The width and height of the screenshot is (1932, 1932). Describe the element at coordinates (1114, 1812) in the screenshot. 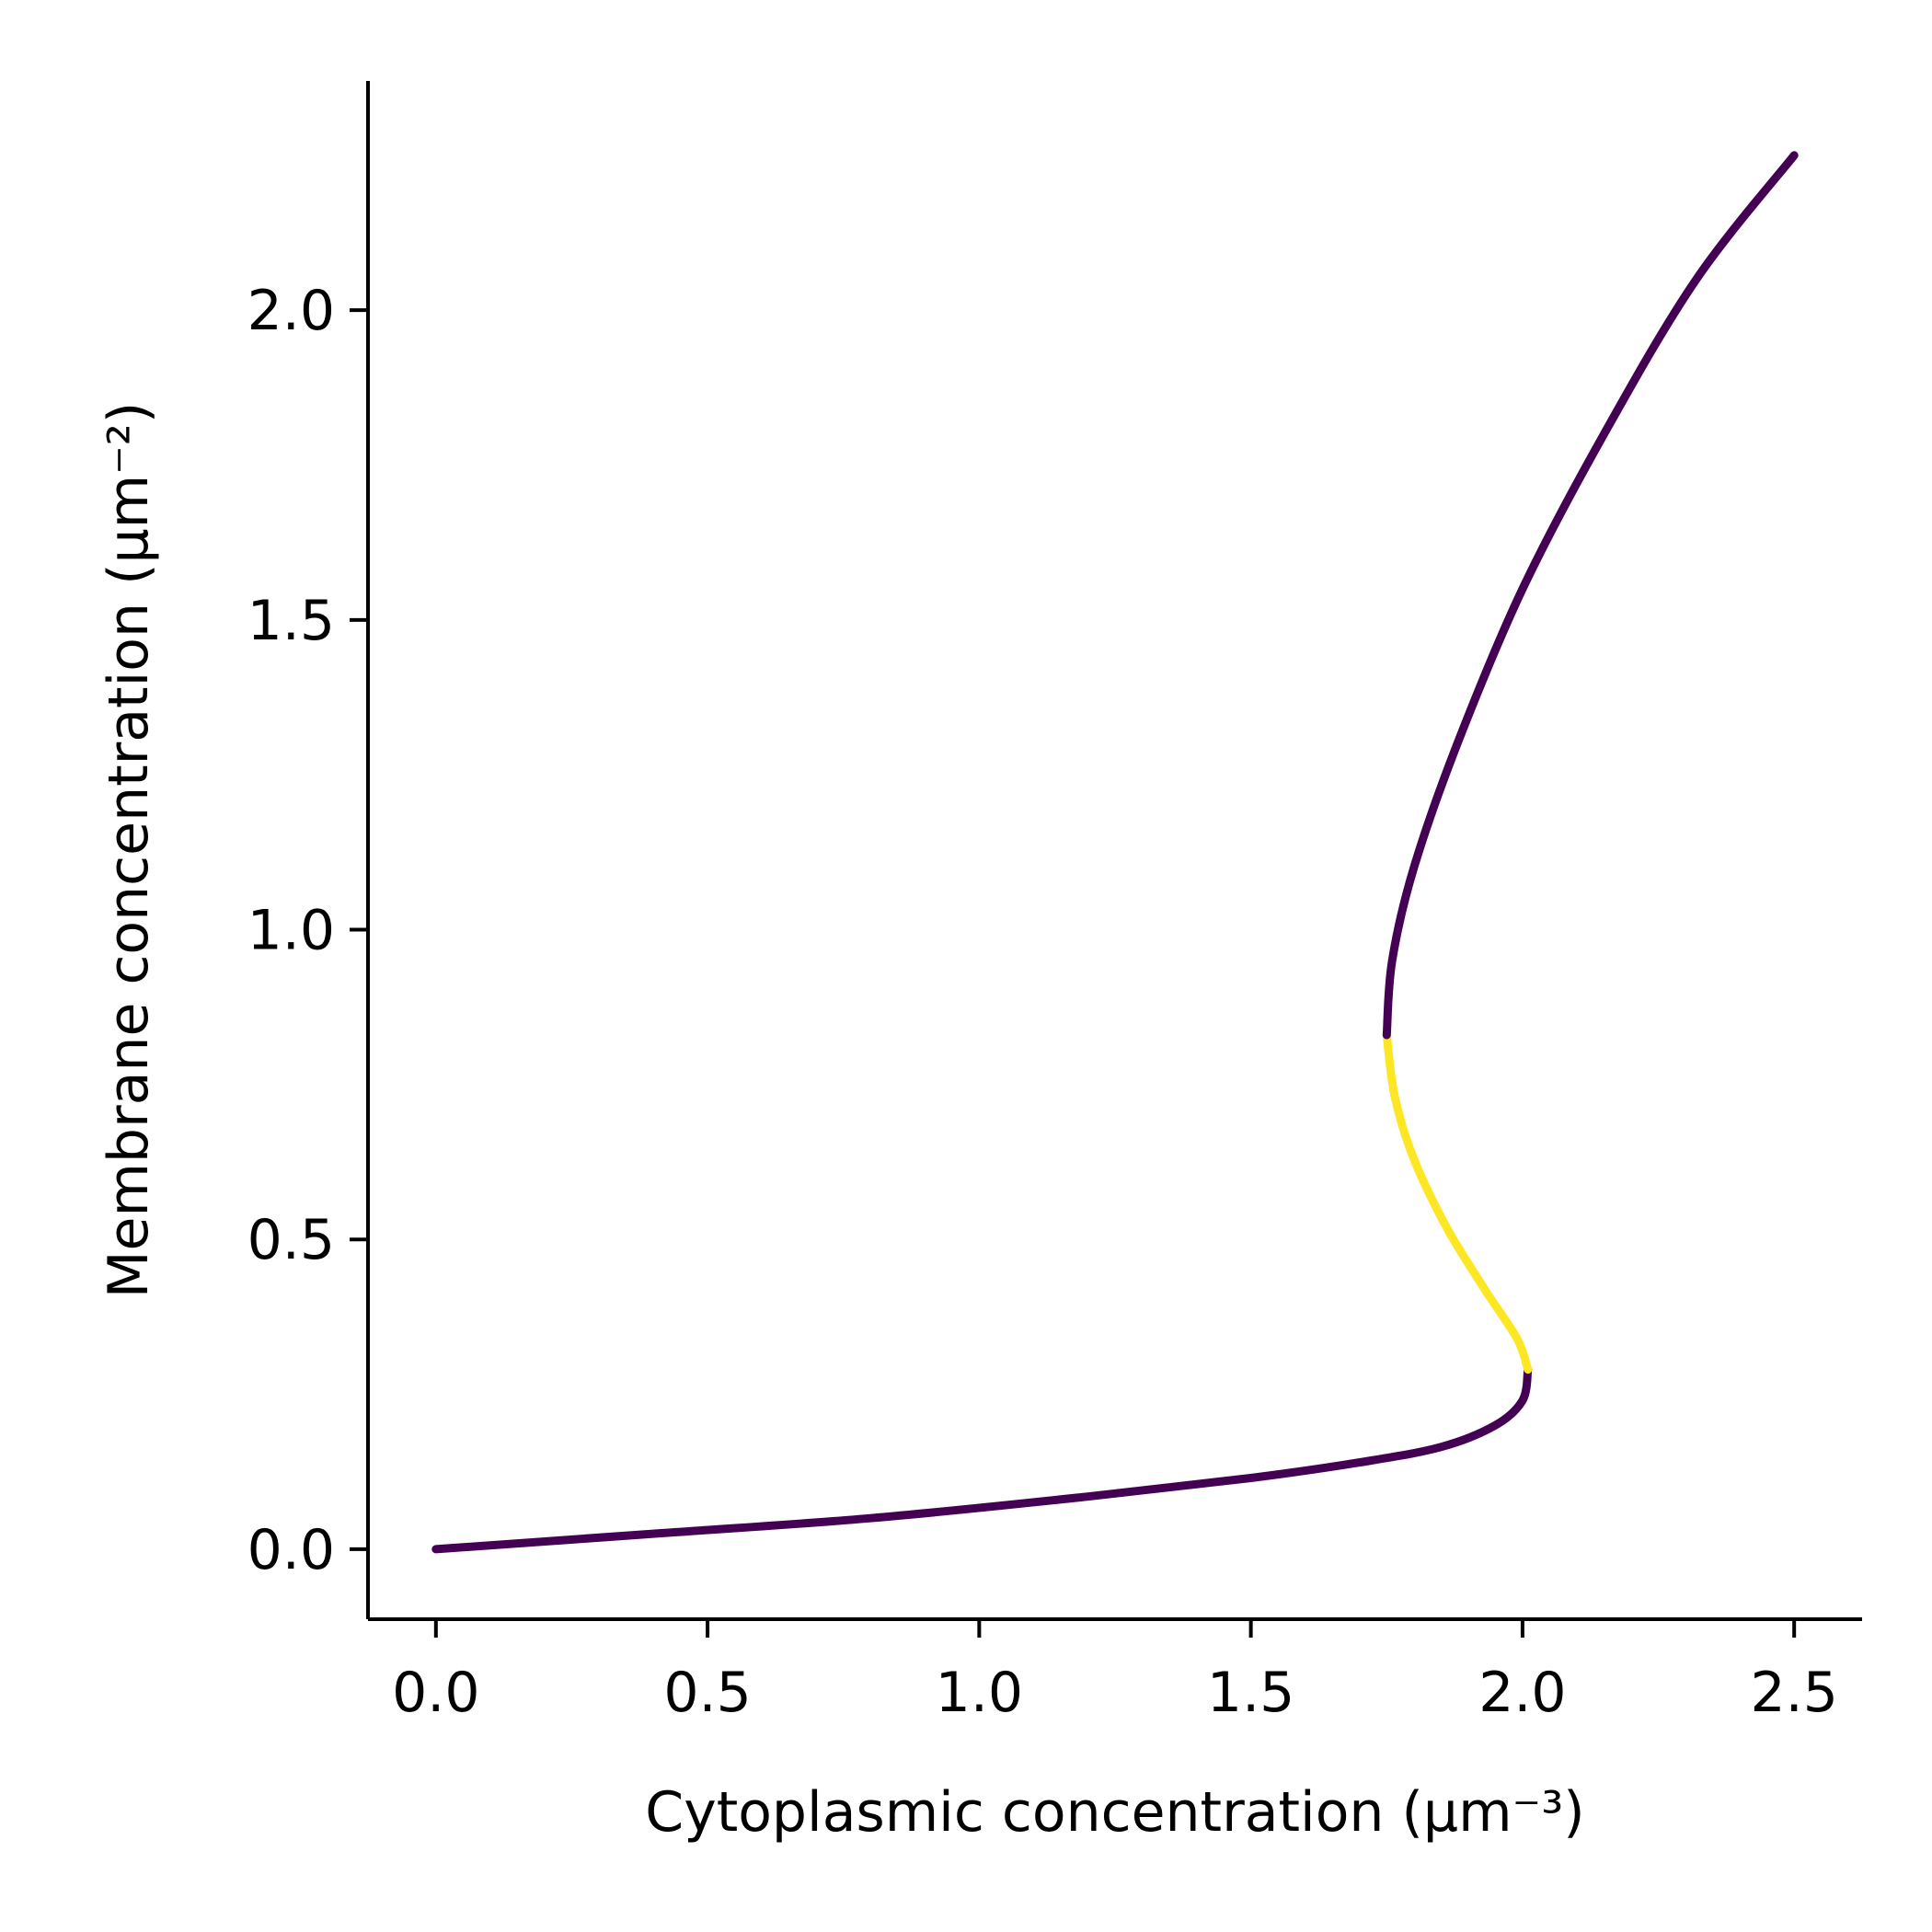

I see `x-axis-label: Cytoplasmic concentration (µm⁻³)` at that location.